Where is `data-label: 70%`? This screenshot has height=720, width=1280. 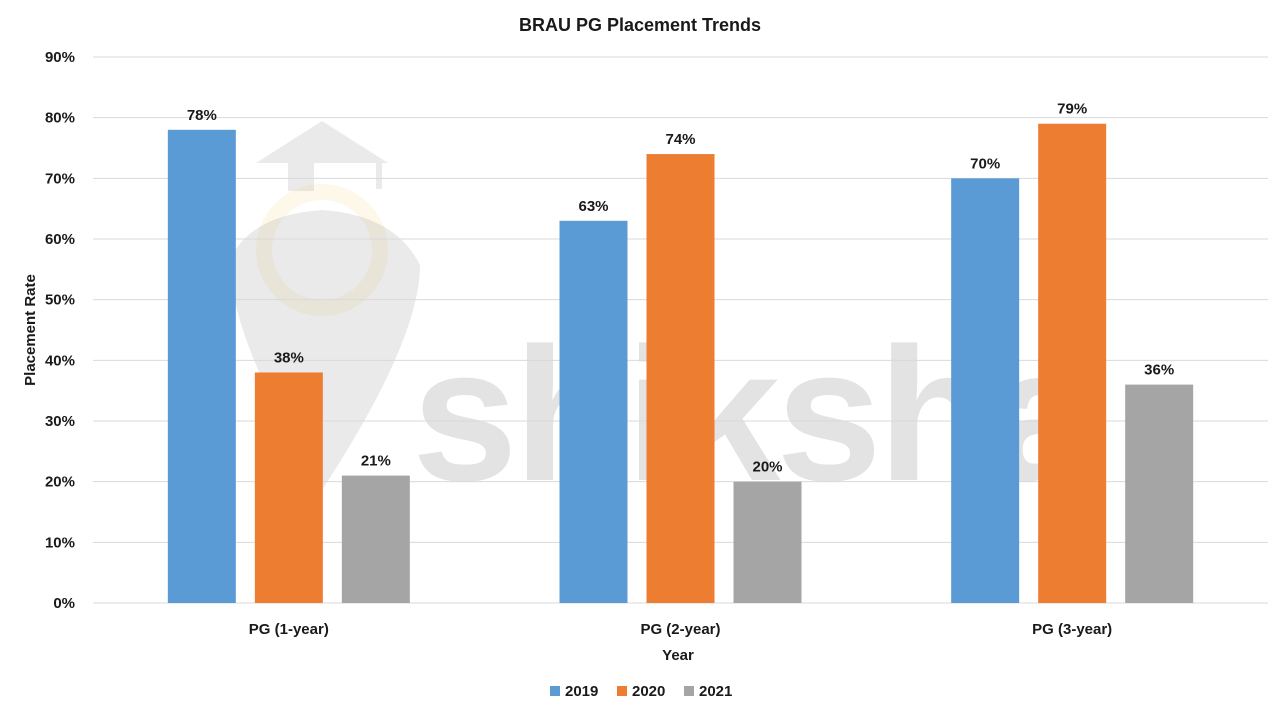 data-label: 70% is located at coordinates (985, 163).